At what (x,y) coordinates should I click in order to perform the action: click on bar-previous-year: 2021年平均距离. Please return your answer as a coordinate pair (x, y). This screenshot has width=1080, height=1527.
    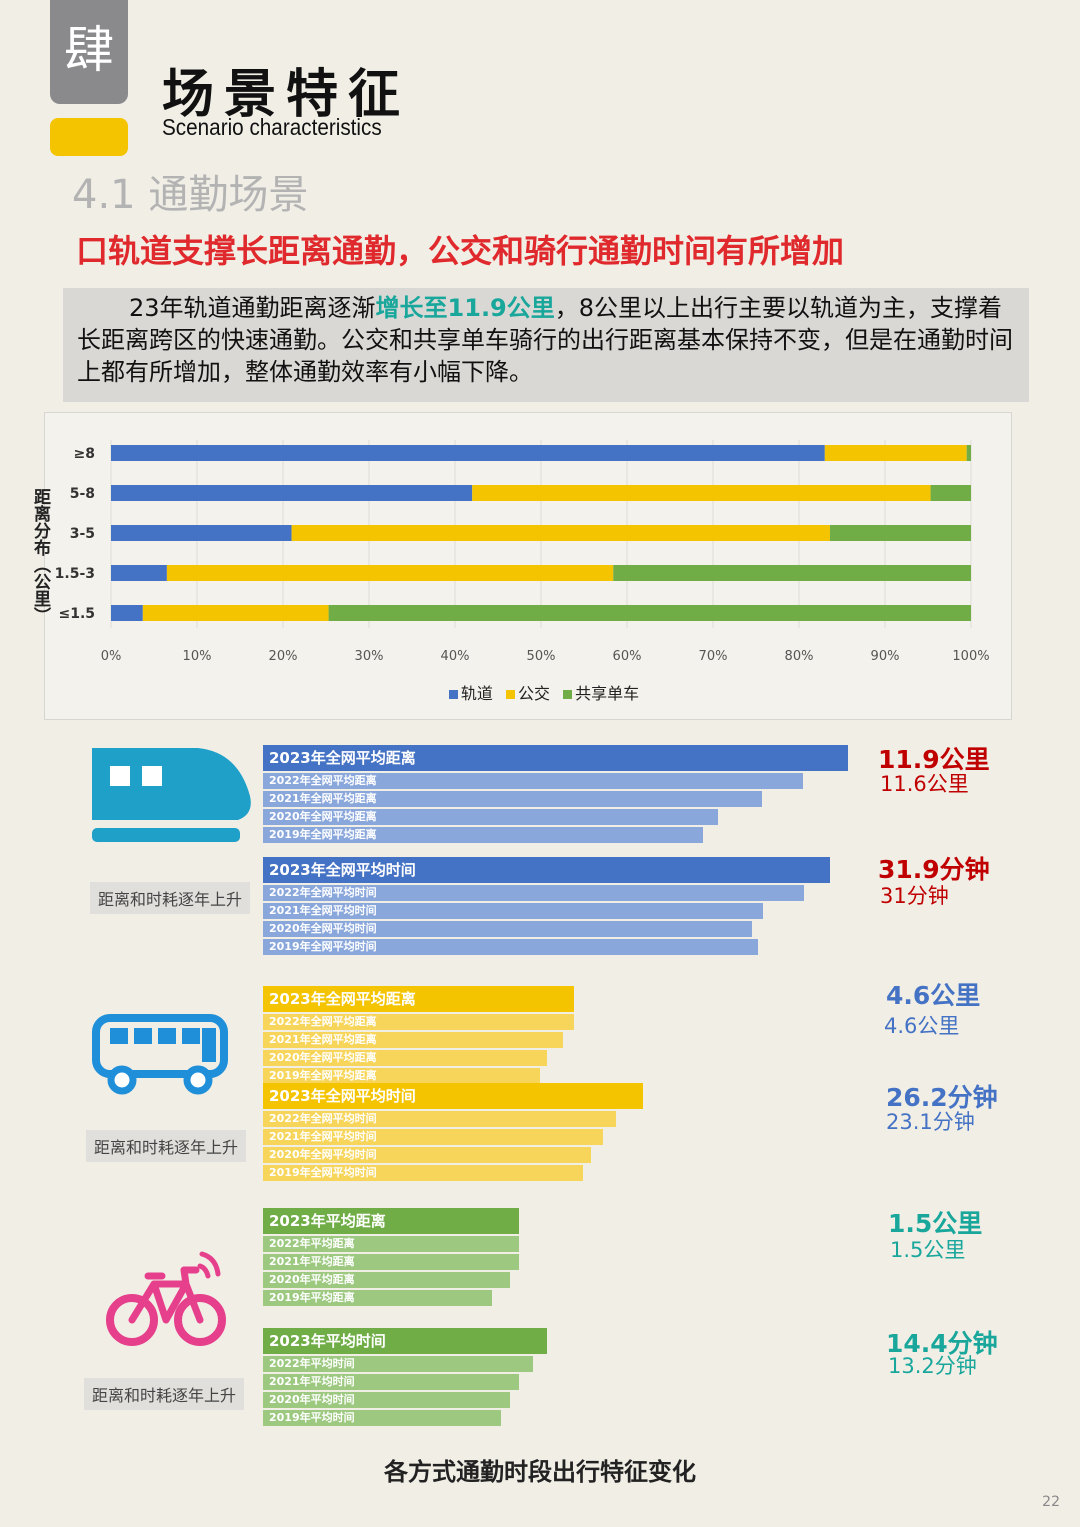
    Looking at the image, I should click on (391, 1262).